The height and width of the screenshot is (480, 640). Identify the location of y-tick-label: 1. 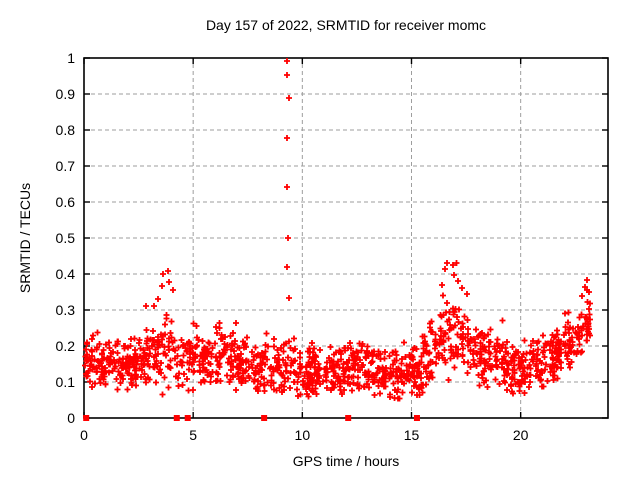
(71, 58).